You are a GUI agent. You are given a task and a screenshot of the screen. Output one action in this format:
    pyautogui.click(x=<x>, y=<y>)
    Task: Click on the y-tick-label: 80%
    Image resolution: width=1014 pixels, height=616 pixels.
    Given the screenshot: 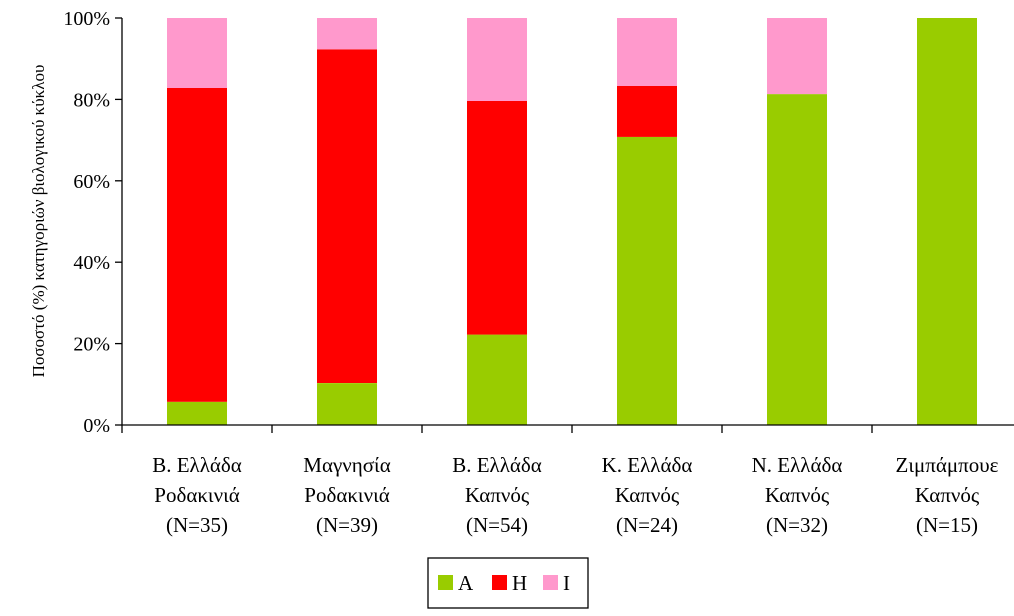 What is the action you would take?
    pyautogui.click(x=91, y=100)
    